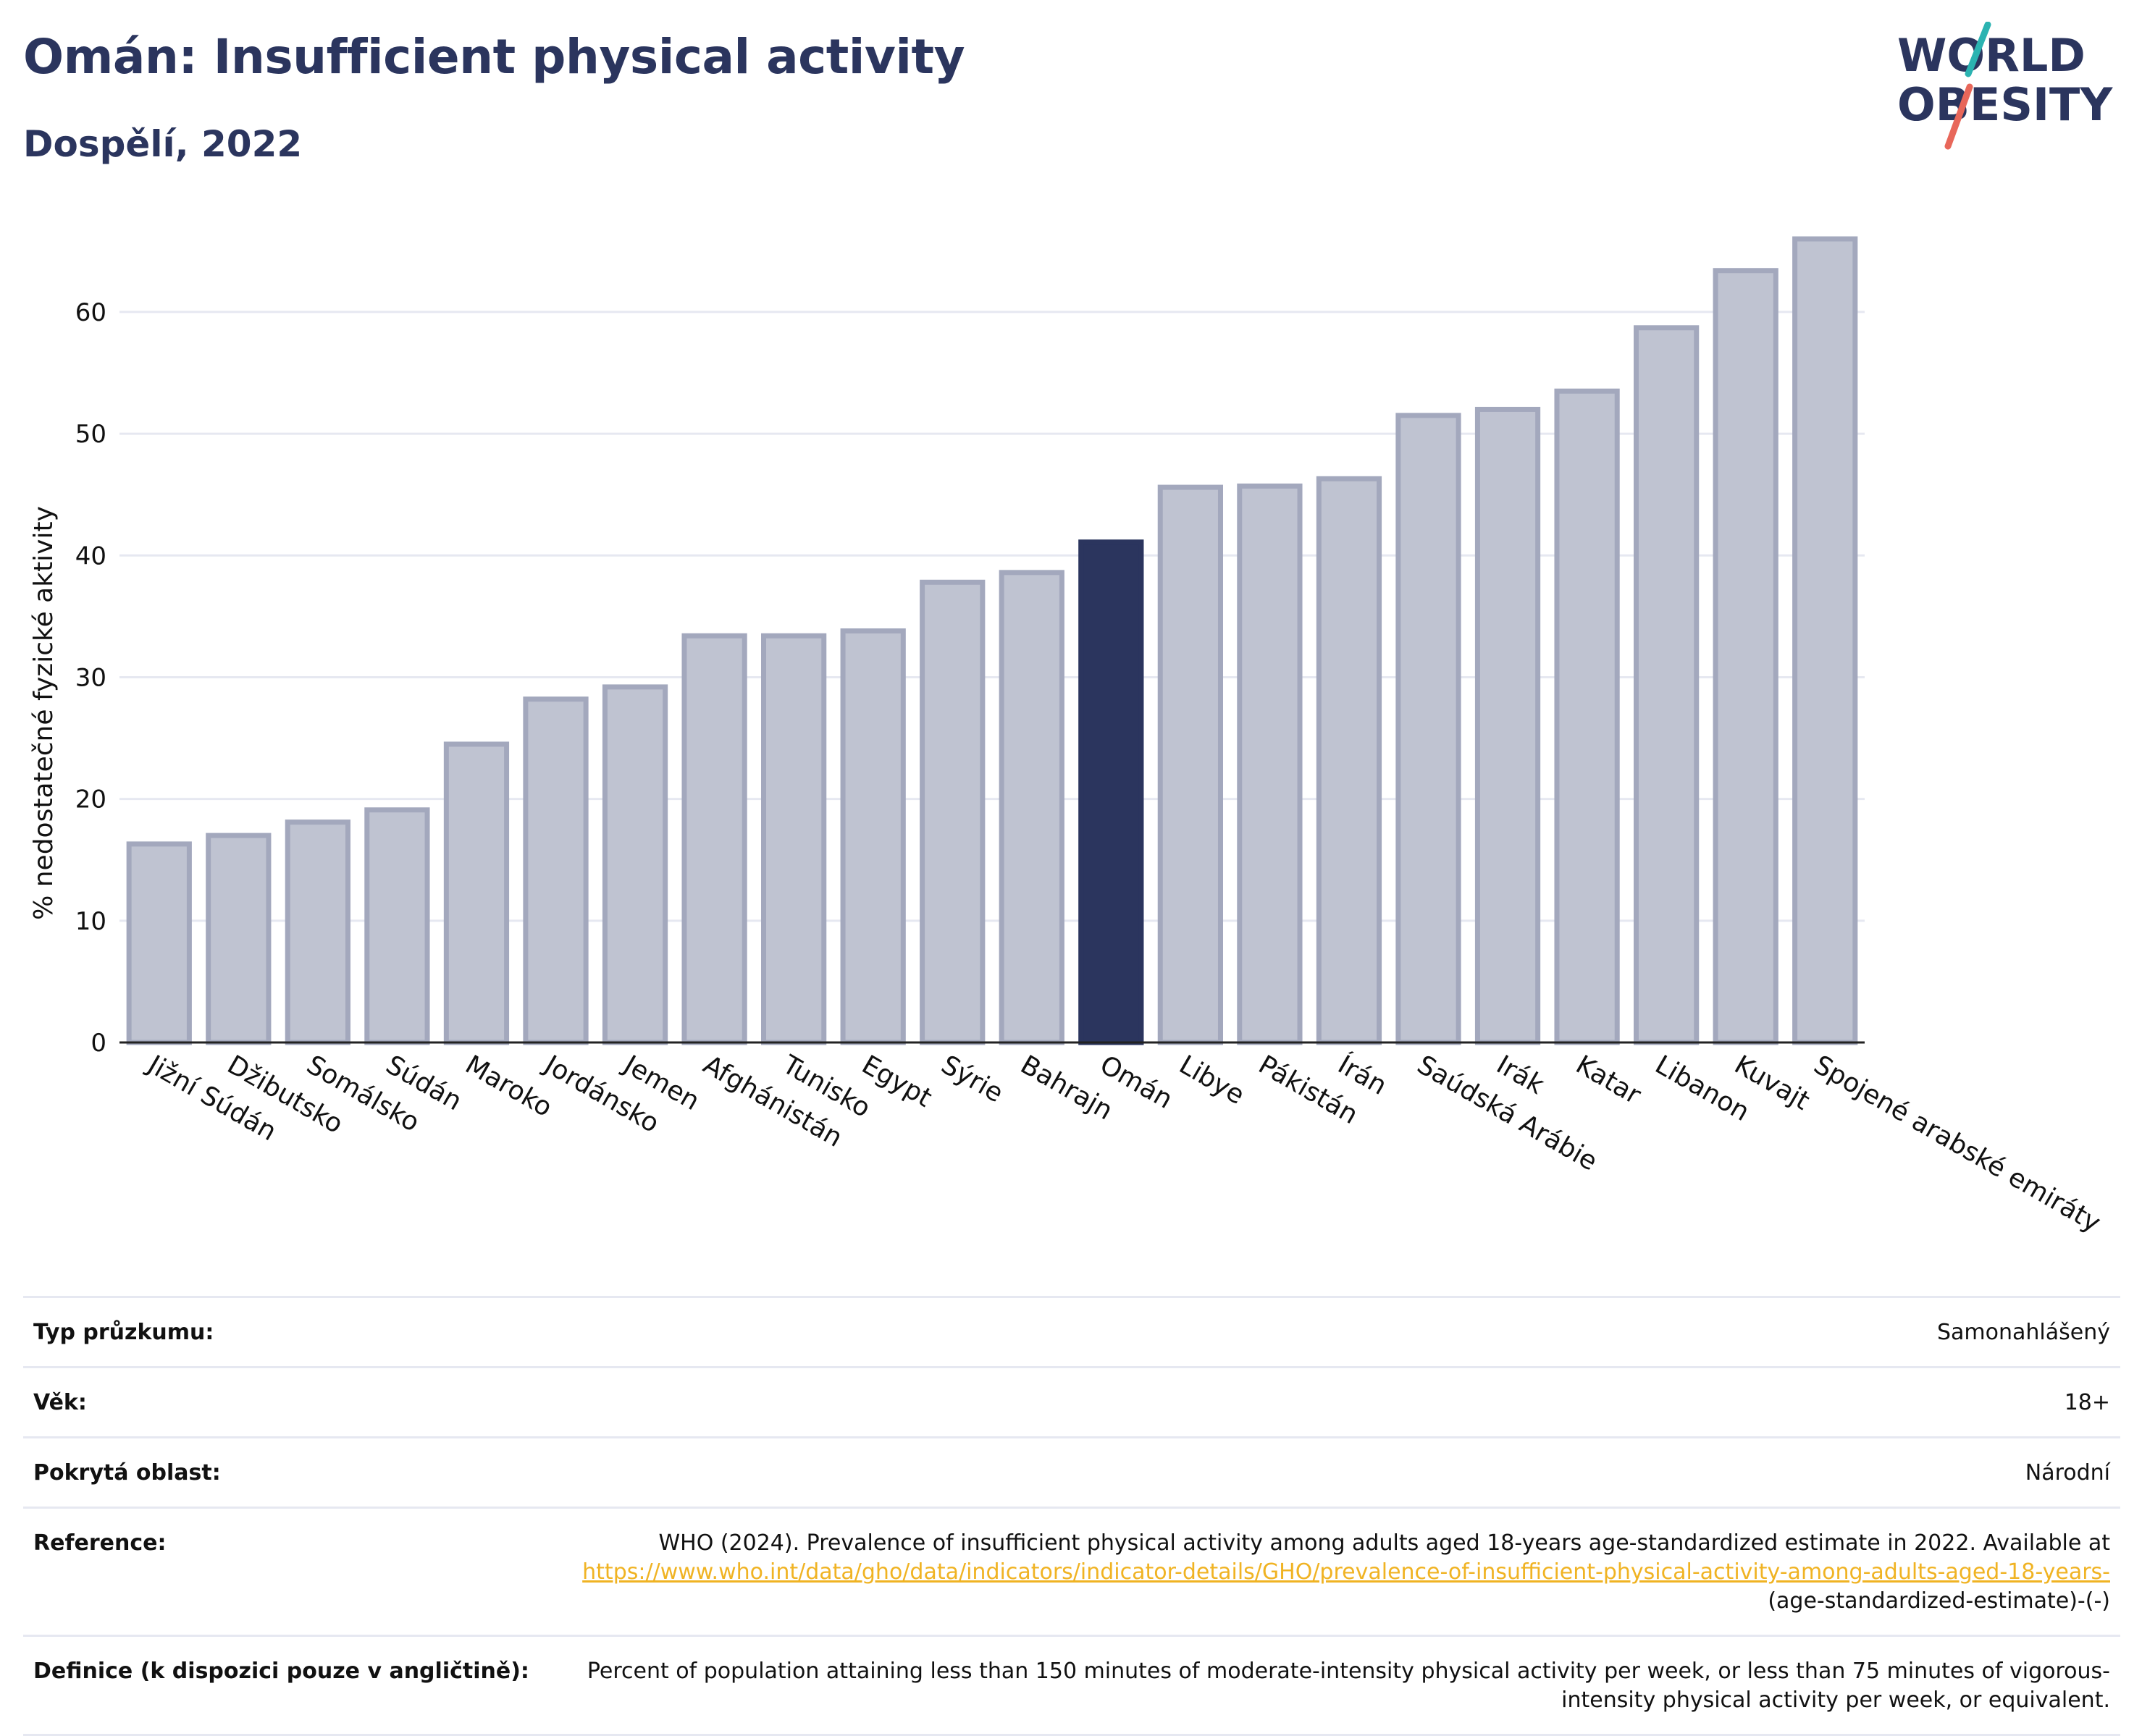  I want to click on x-tick-label: Libye, so click(1211, 1080).